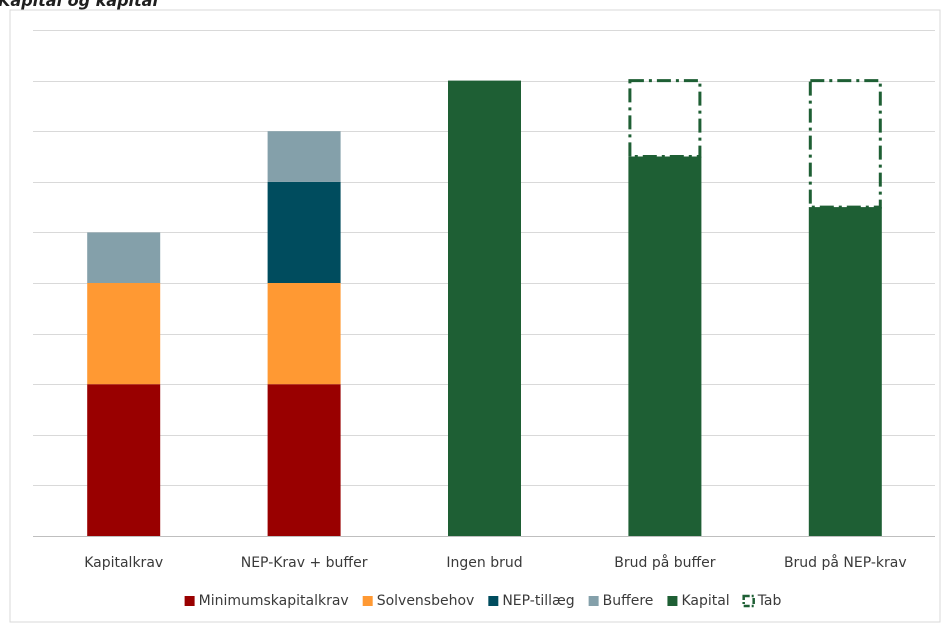 Image resolution: width=944 pixels, height=625 pixels. I want to click on category-label: Kapitalkrav, so click(123, 563).